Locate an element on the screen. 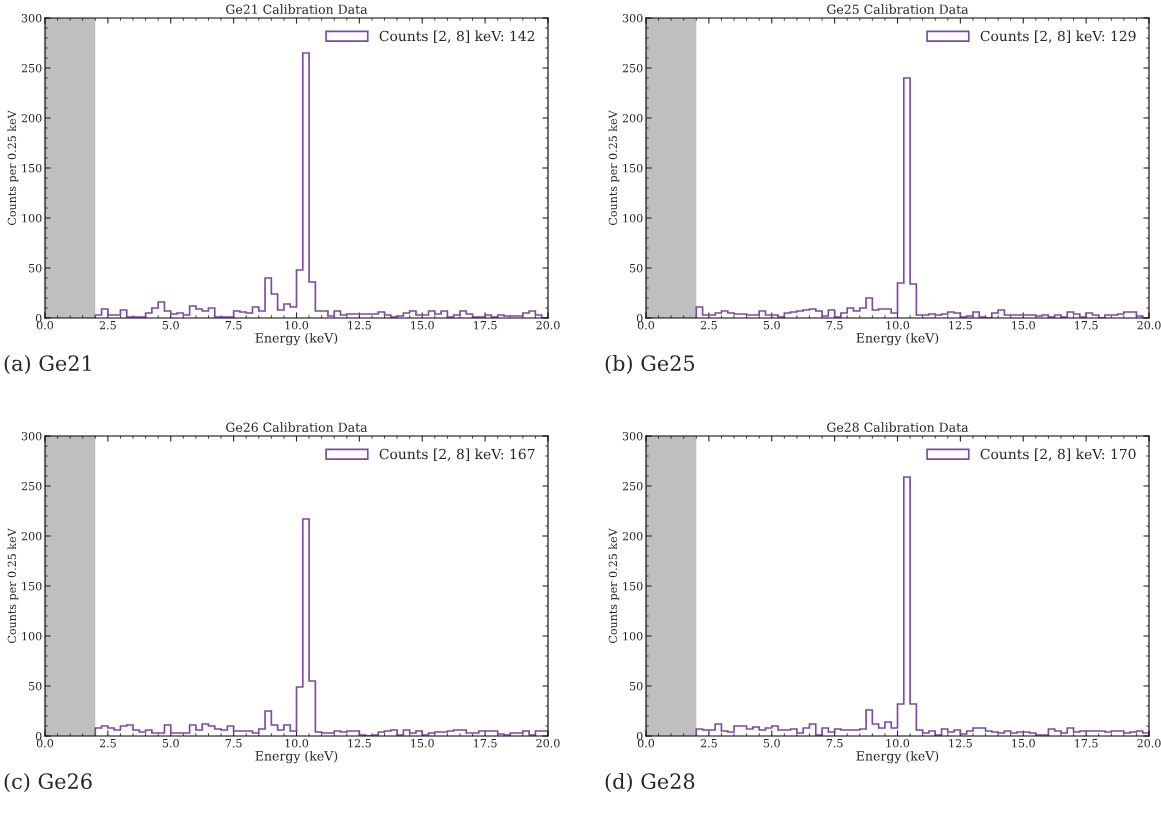 Image resolution: width=1161 pixels, height=815 pixels. text: (d) Ge28 is located at coordinates (650, 782).